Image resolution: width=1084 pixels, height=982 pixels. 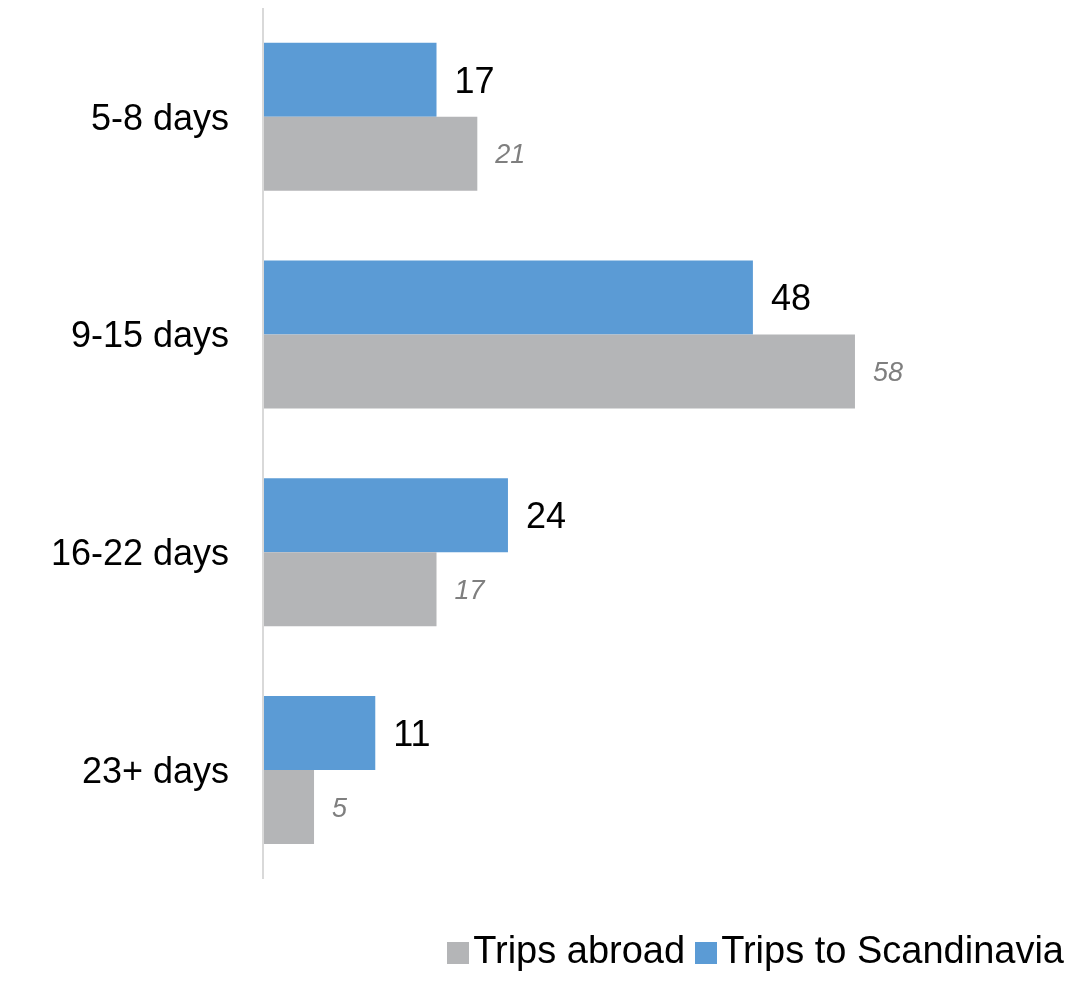 I want to click on y-tick-label: 23+ days, so click(x=155, y=770).